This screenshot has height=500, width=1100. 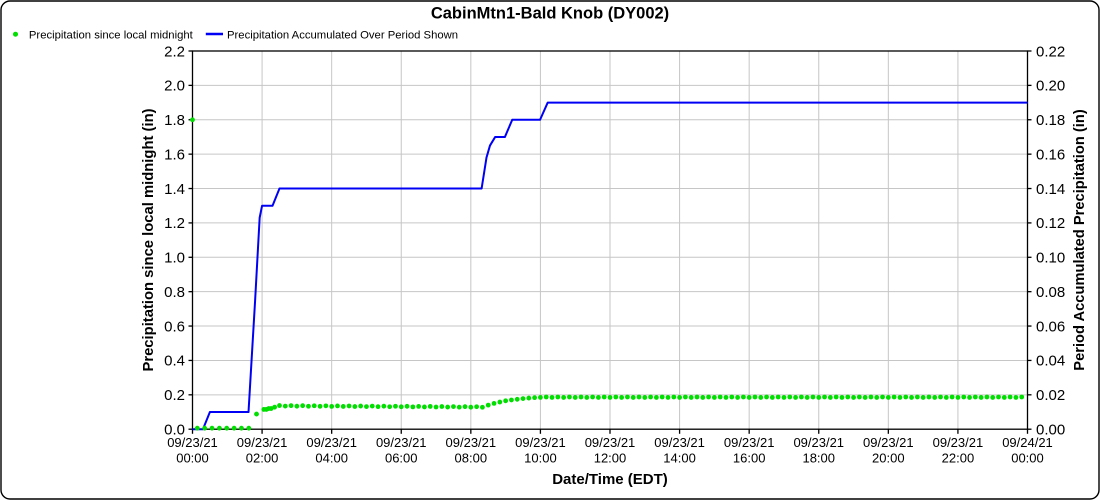 I want to click on svg-text: 0.06, so click(x=1050, y=326).